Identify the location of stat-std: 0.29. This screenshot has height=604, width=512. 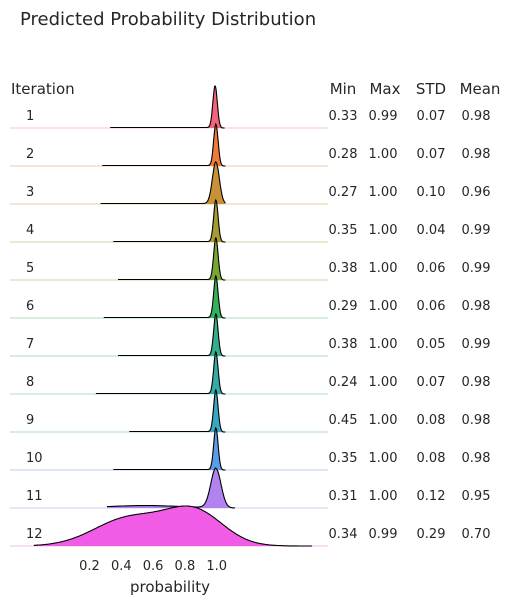
(431, 534).